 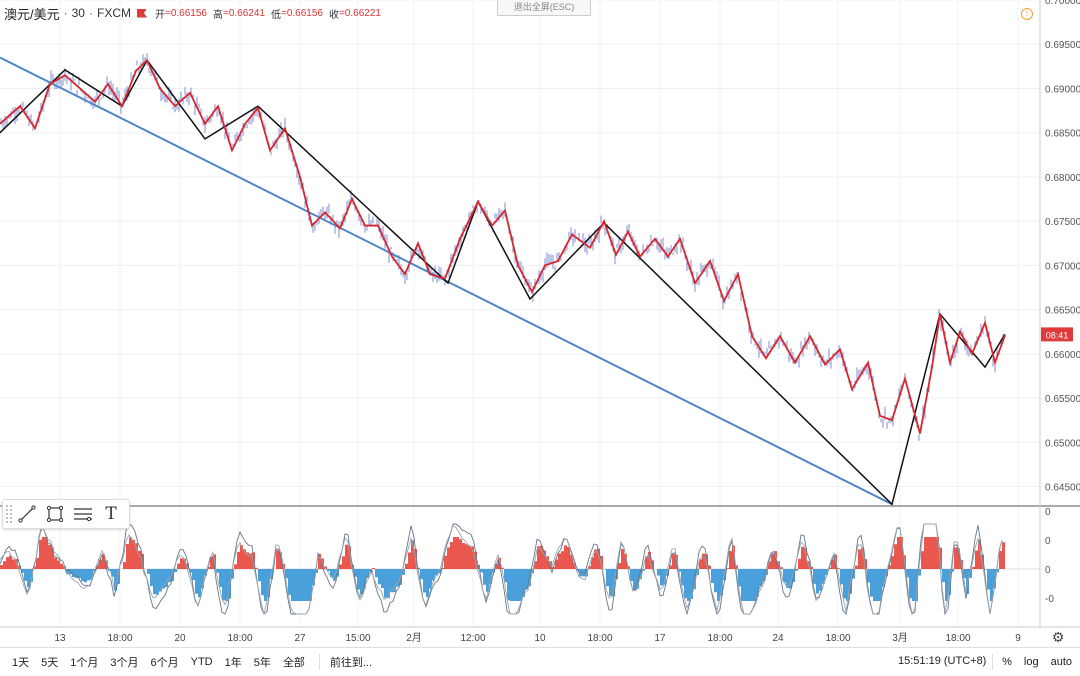 What do you see at coordinates (1062, 443) in the screenshot?
I see `price-tick-label: 0.65000` at bounding box center [1062, 443].